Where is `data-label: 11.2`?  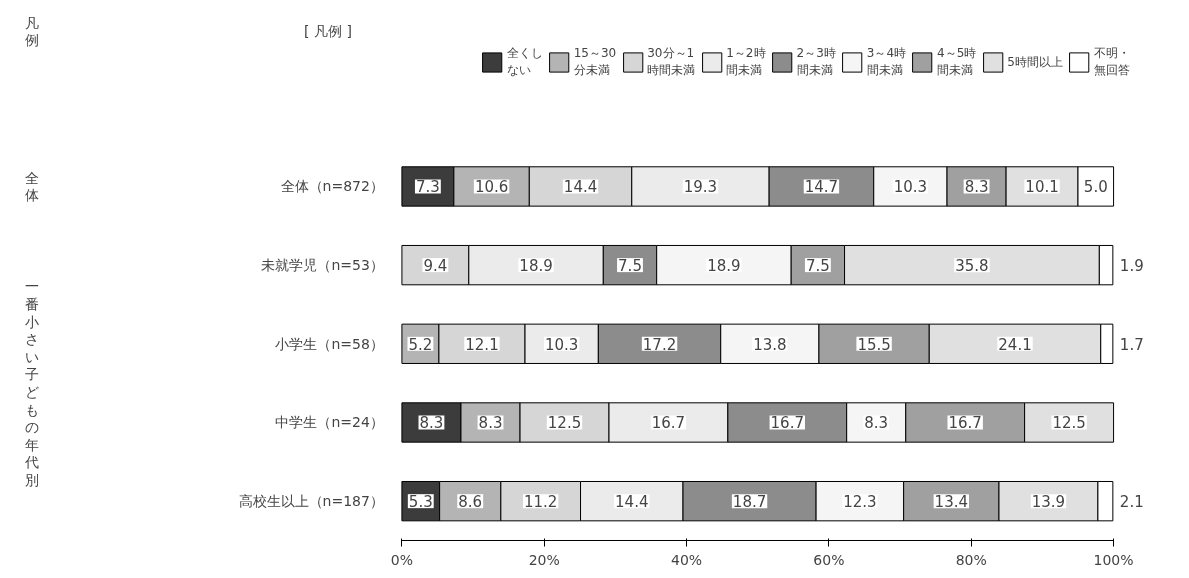 data-label: 11.2 is located at coordinates (540, 502).